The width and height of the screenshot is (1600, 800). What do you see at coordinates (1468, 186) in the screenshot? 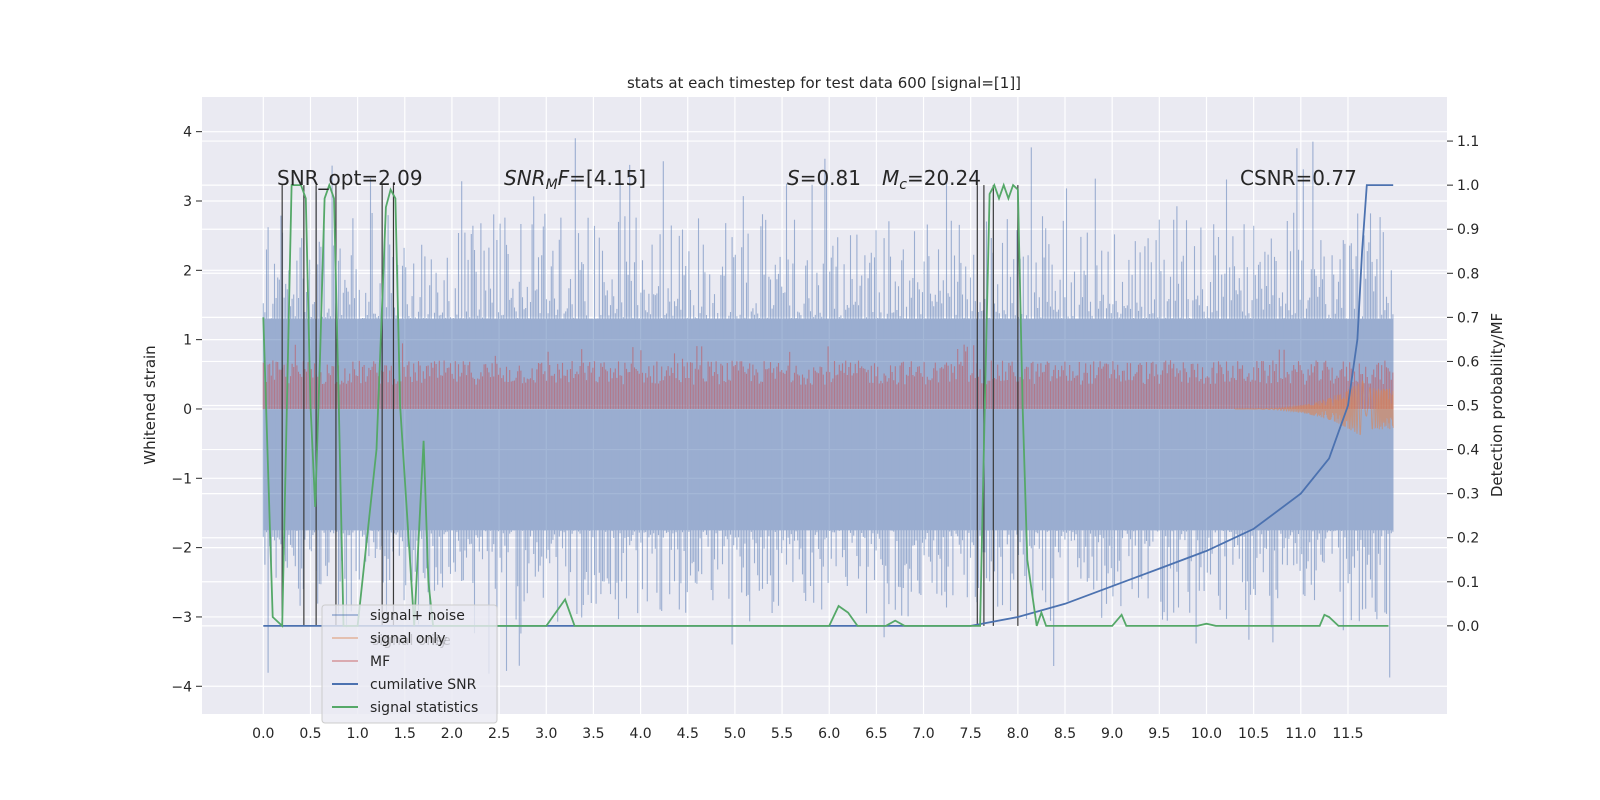
I see `right-y-tick-label: 1.0` at bounding box center [1468, 186].